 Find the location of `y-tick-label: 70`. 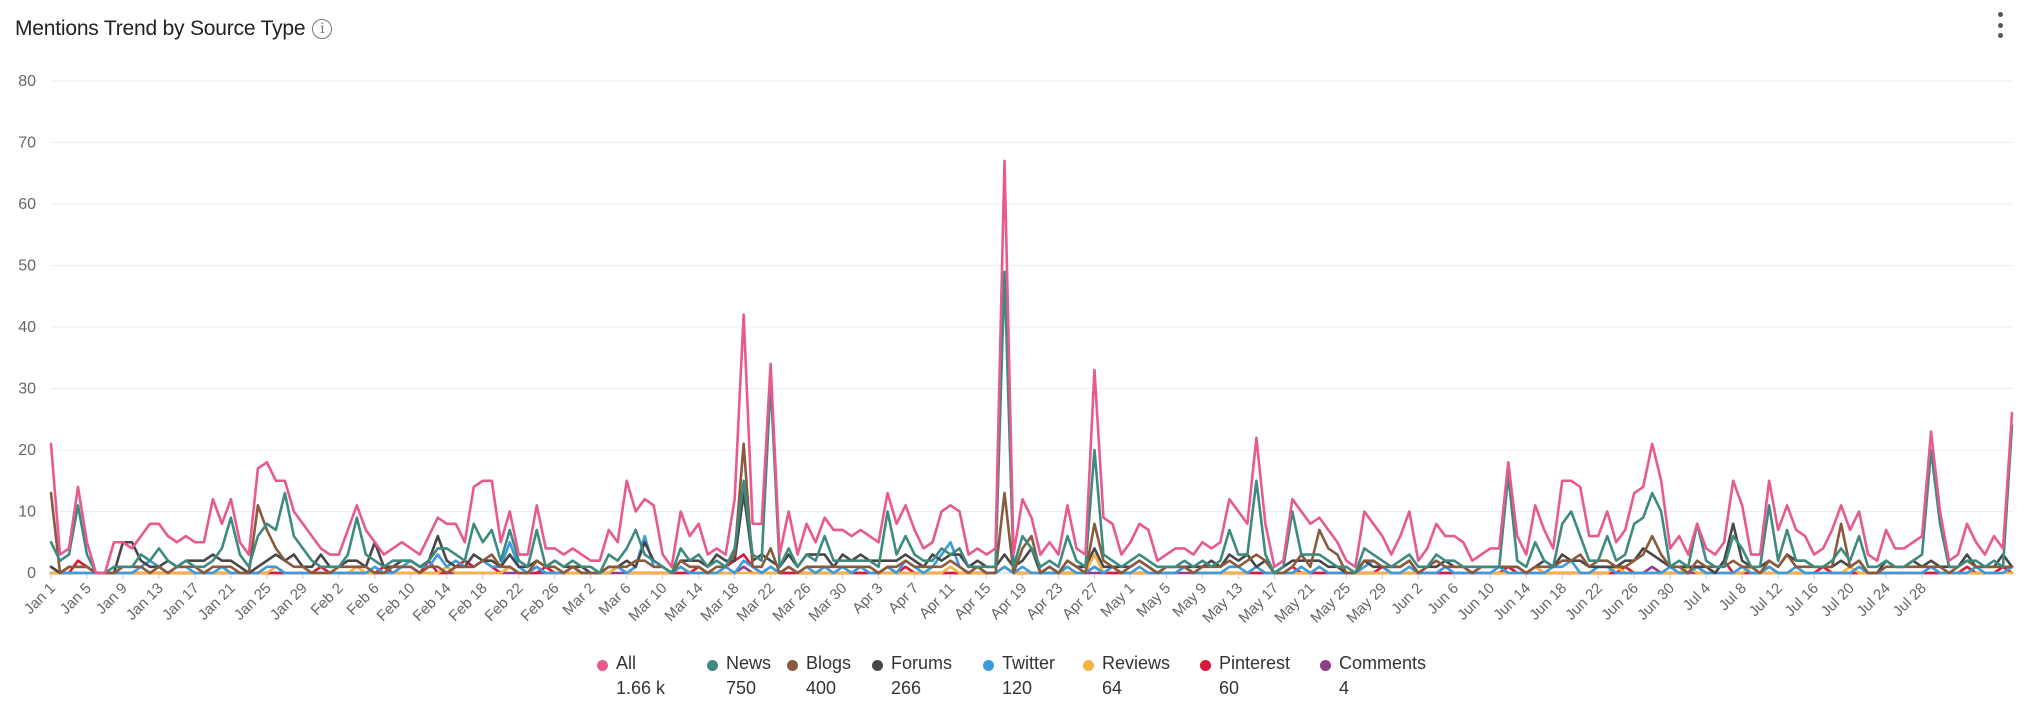

y-tick-label: 70 is located at coordinates (27, 143).